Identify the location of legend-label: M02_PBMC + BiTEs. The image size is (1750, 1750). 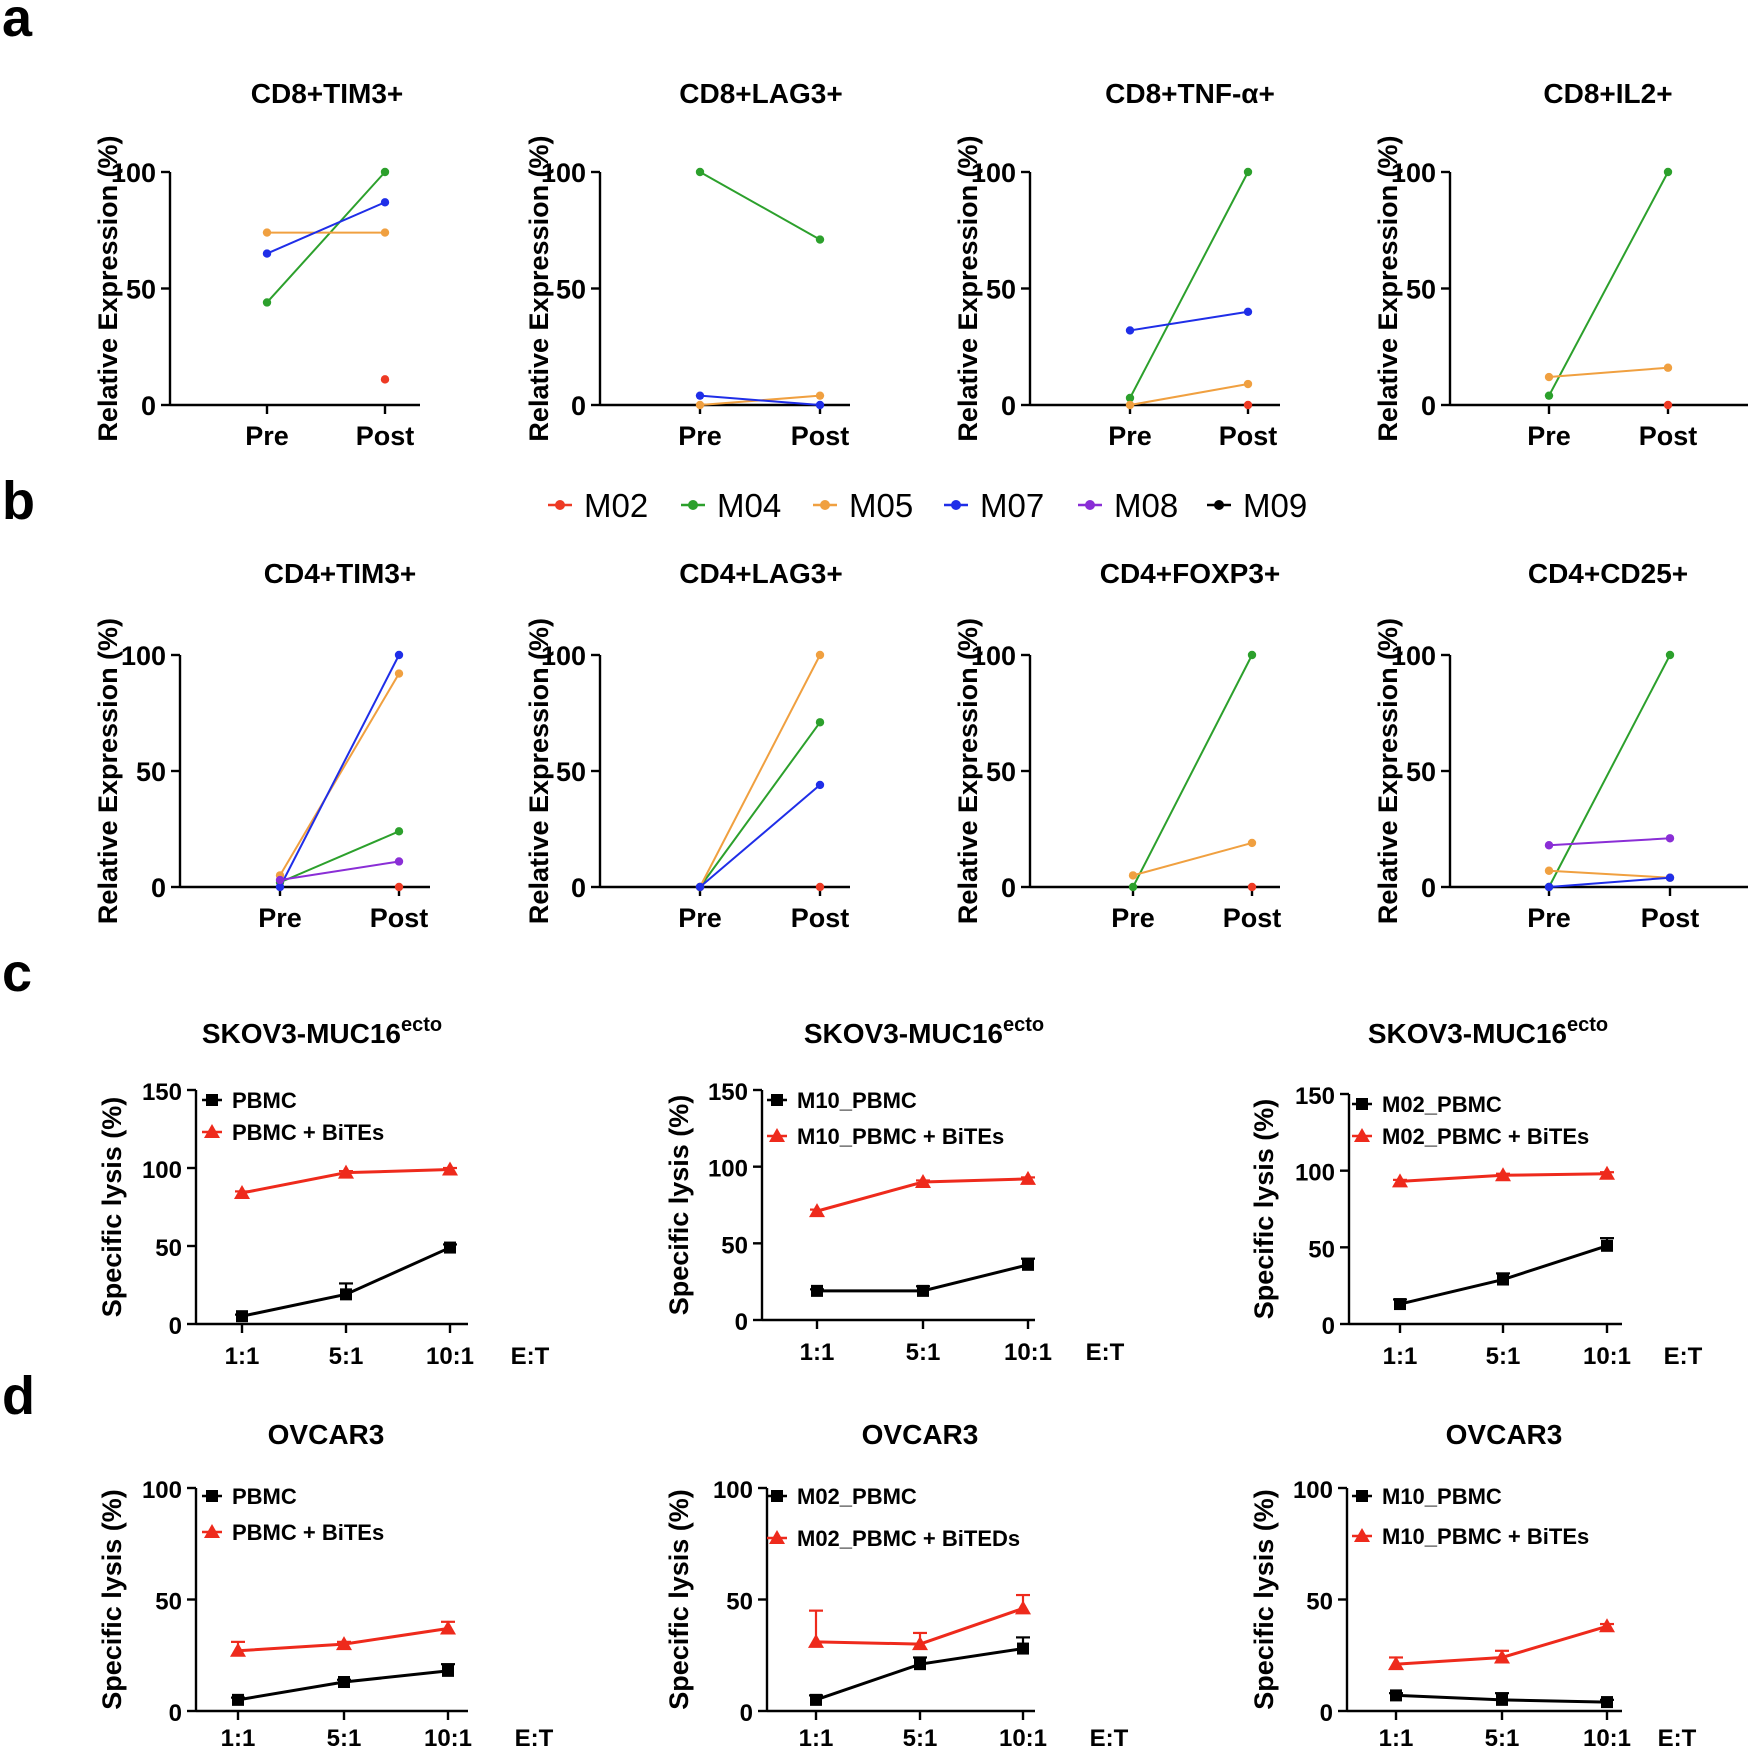
(1485, 1136).